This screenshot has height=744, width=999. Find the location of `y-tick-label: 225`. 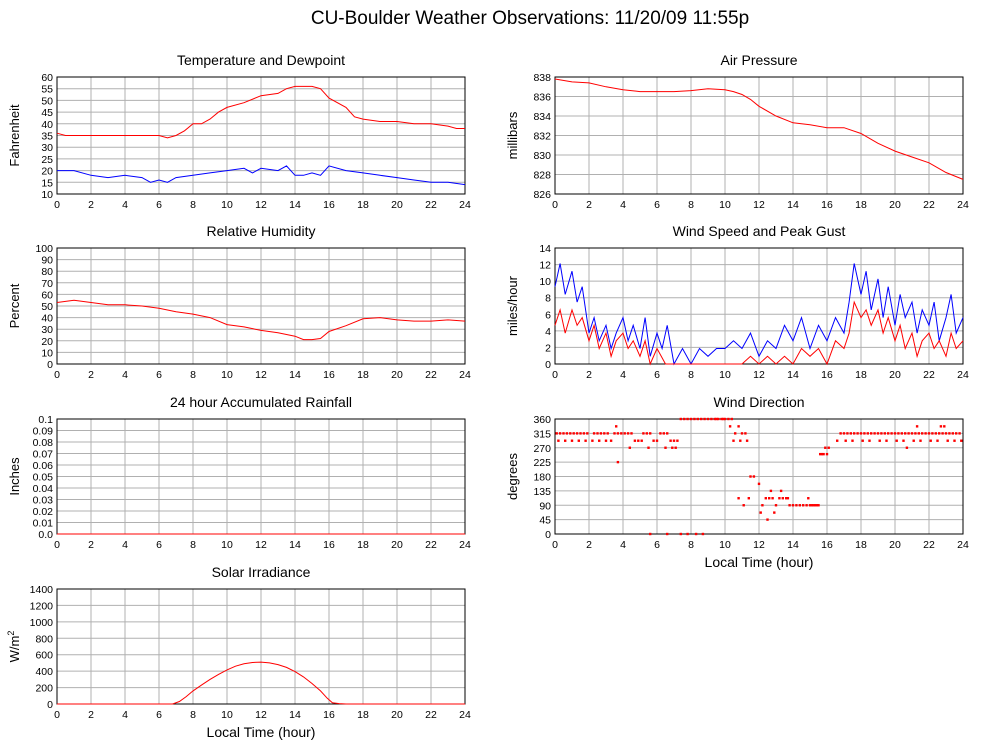

y-tick-label: 225 is located at coordinates (542, 463).